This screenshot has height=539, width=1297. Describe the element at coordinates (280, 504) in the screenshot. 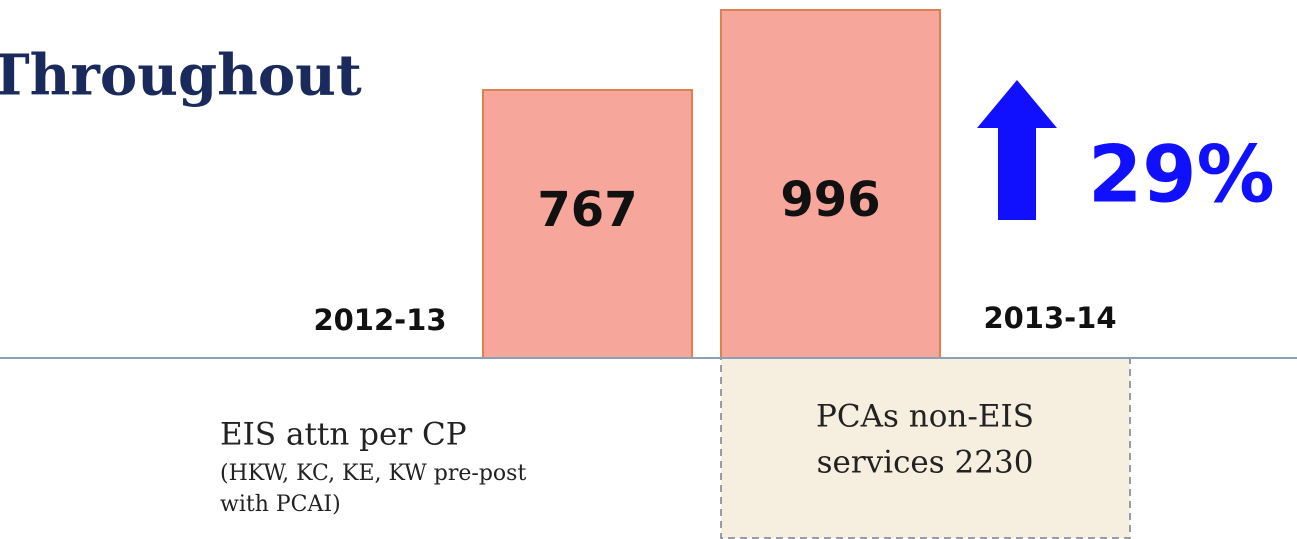

I see `note-detail: with PCAI)` at that location.